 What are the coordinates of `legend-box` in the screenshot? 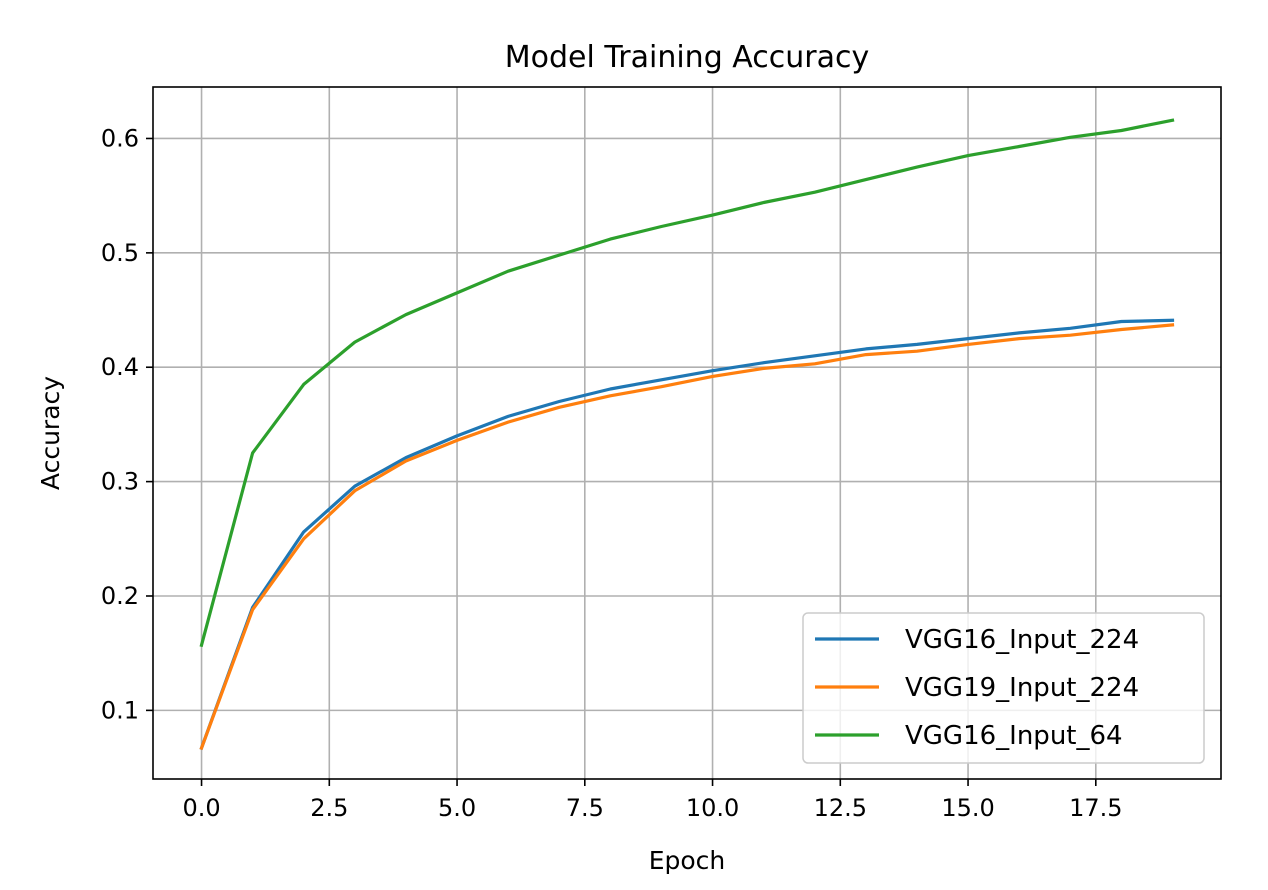 It's located at (1003, 688).